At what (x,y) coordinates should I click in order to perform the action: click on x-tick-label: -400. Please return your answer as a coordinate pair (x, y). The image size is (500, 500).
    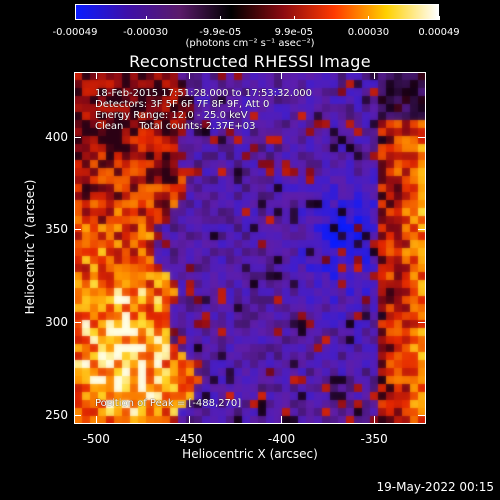
    Looking at the image, I should click on (281, 439).